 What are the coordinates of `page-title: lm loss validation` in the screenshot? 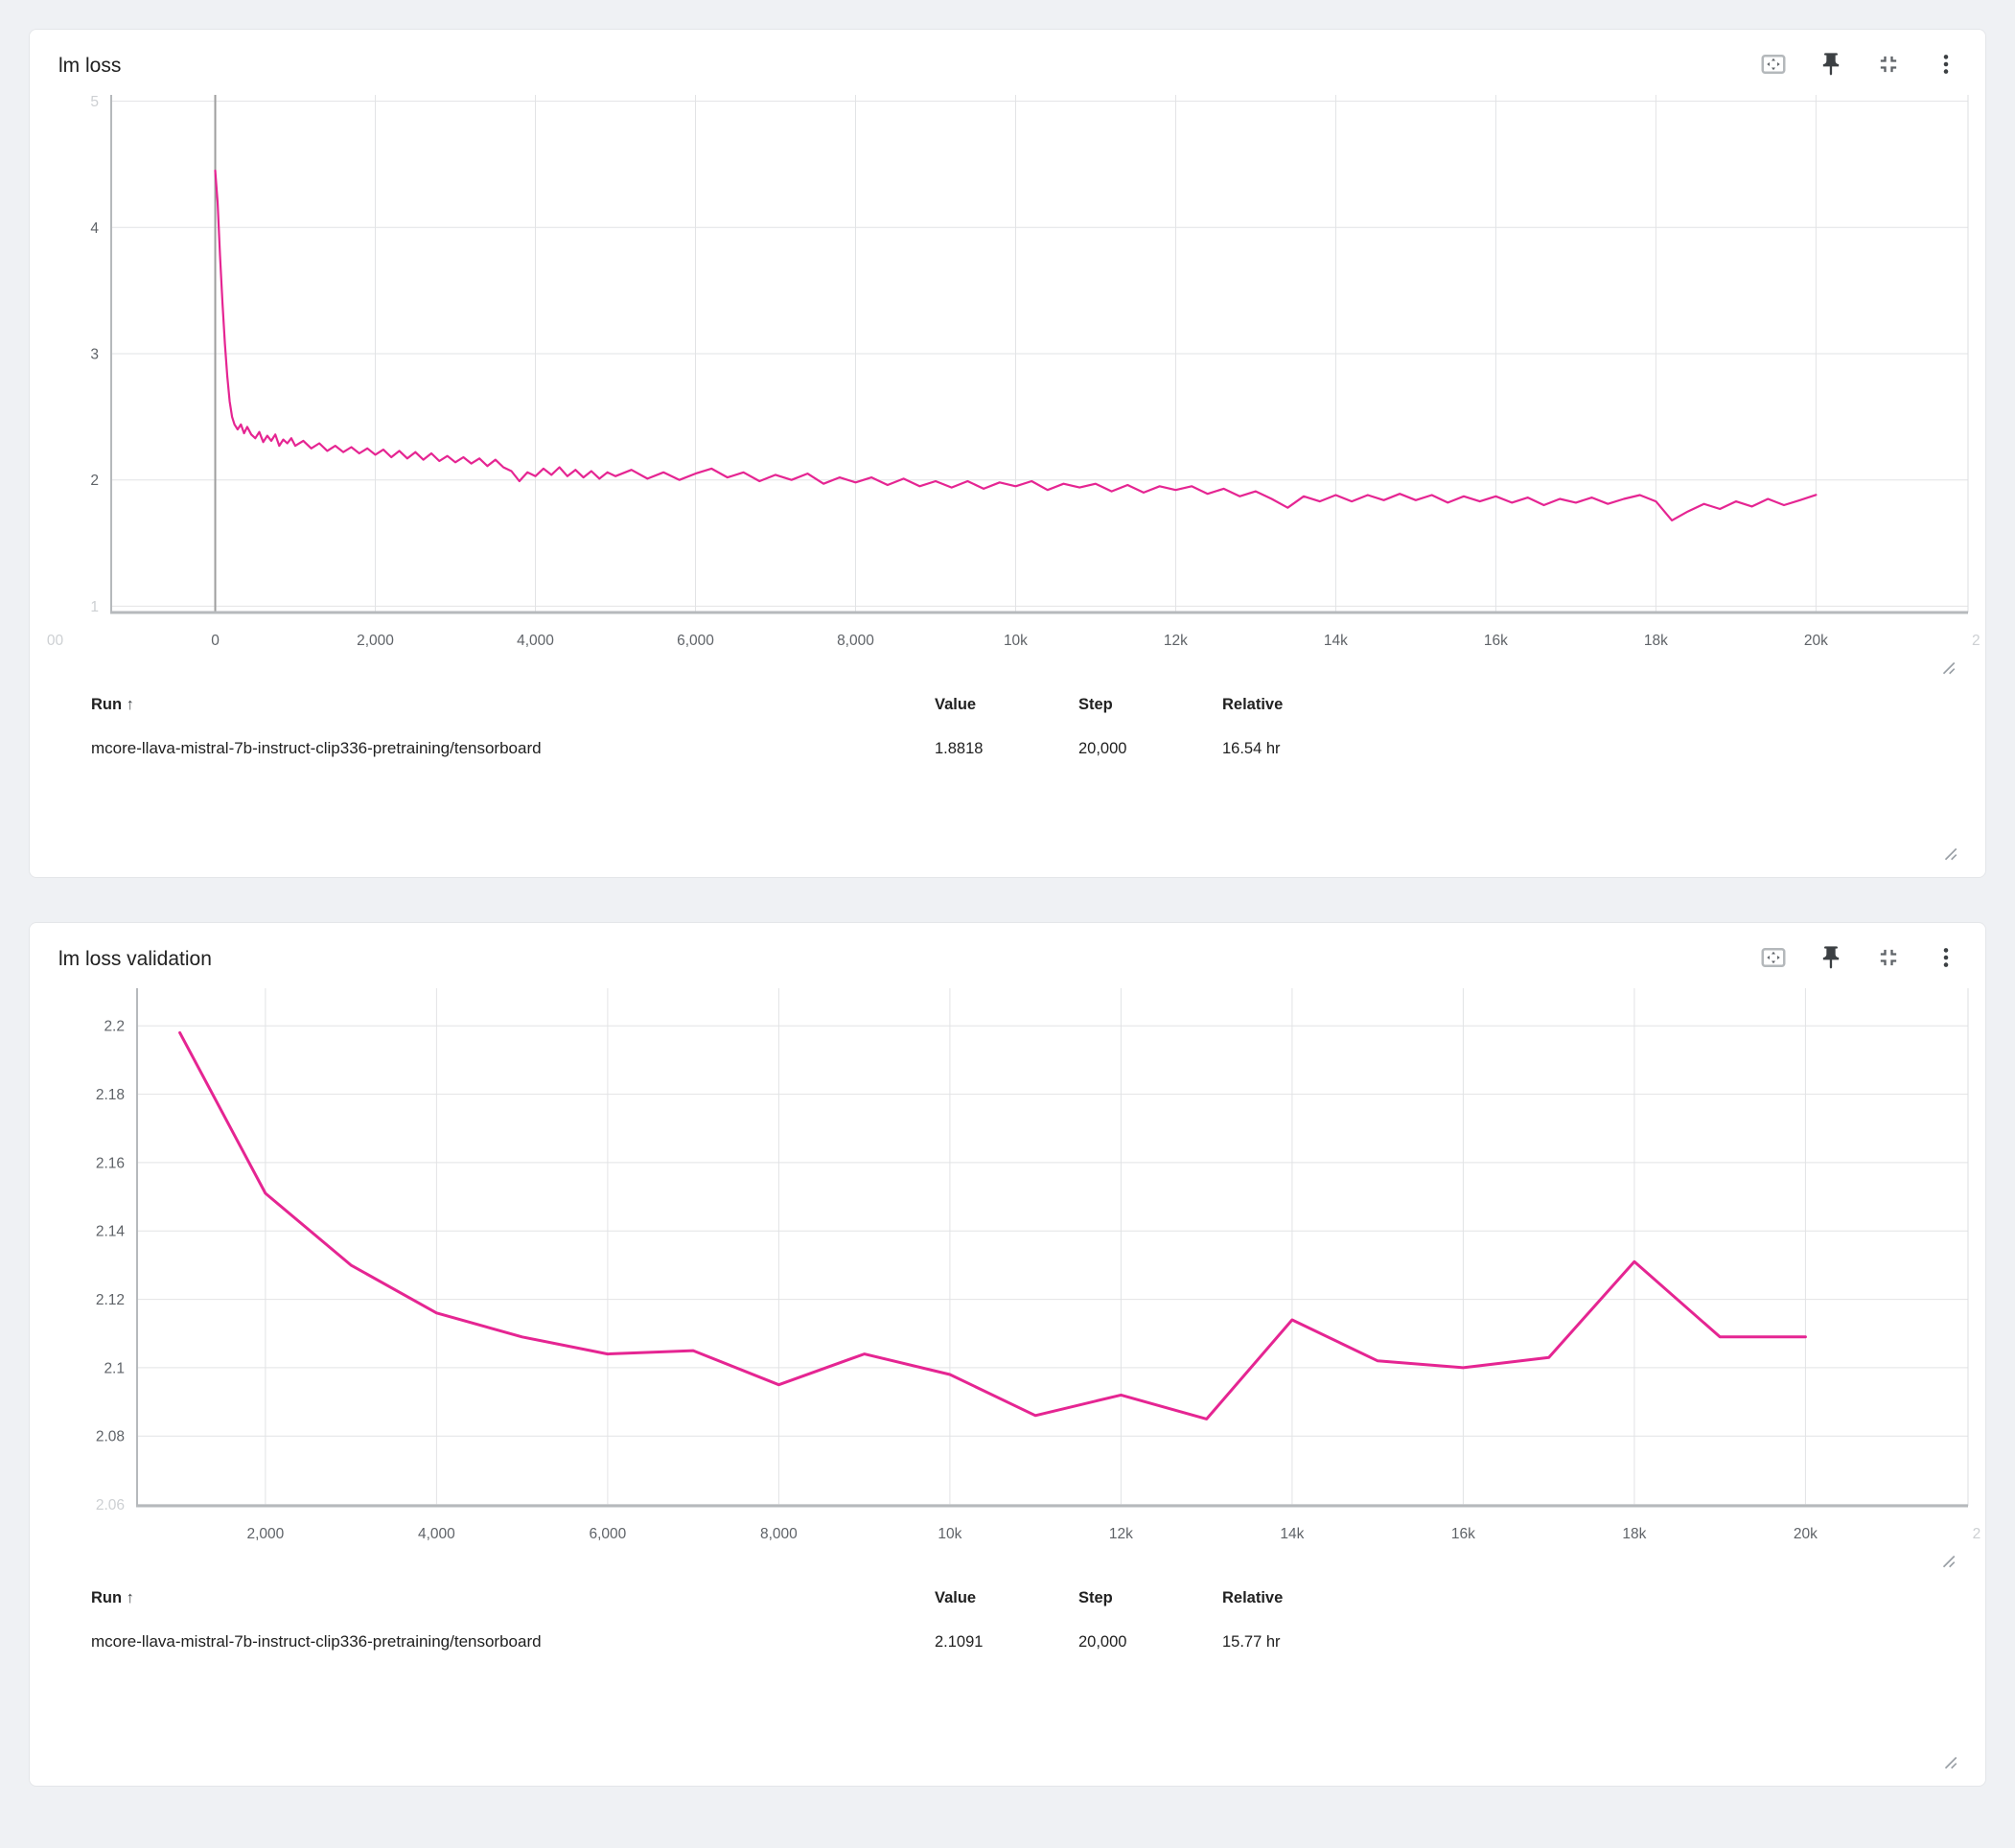 It's located at (135, 959).